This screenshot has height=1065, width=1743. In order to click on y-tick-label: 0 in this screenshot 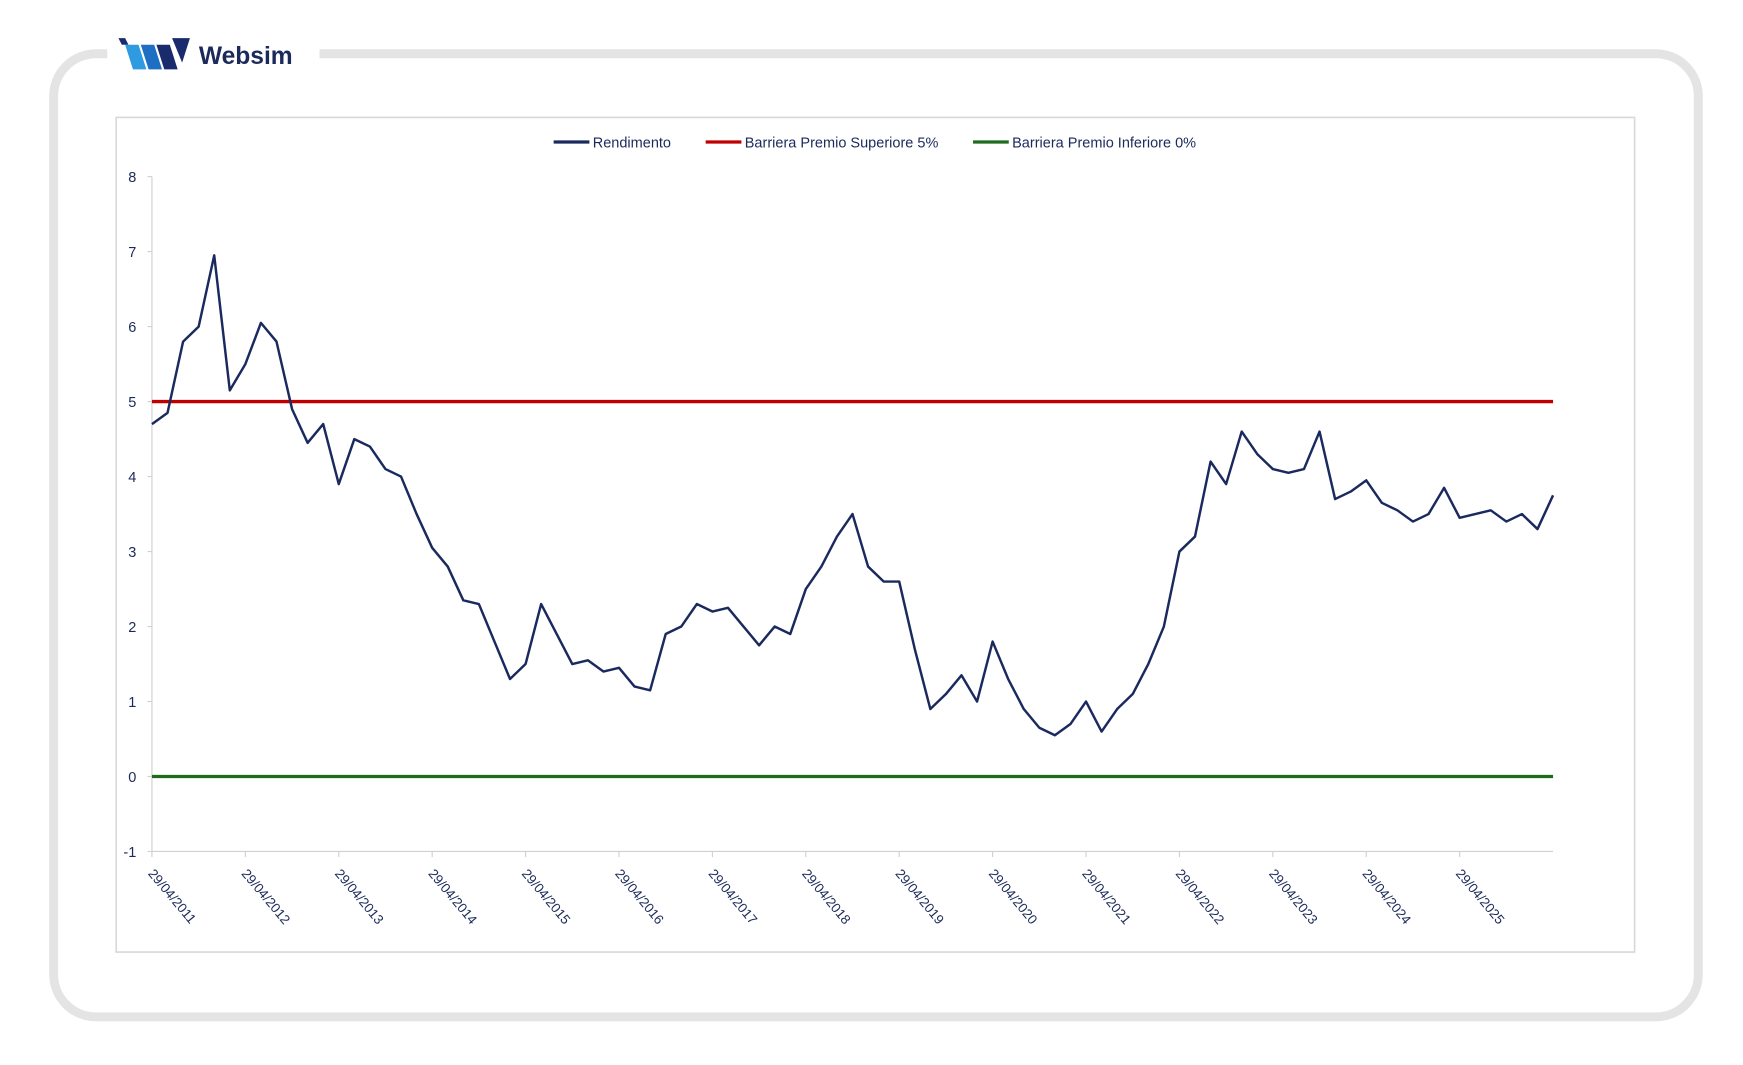, I will do `click(132, 778)`.